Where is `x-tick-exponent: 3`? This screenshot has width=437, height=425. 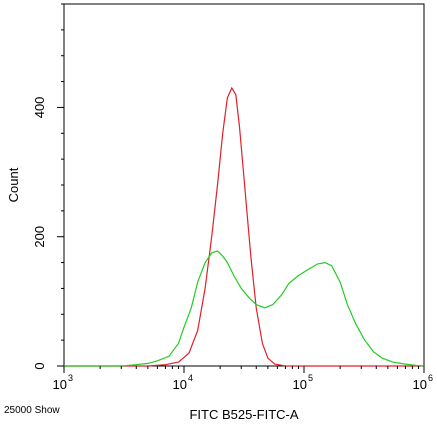
x-tick-exponent: 3 is located at coordinates (70, 378).